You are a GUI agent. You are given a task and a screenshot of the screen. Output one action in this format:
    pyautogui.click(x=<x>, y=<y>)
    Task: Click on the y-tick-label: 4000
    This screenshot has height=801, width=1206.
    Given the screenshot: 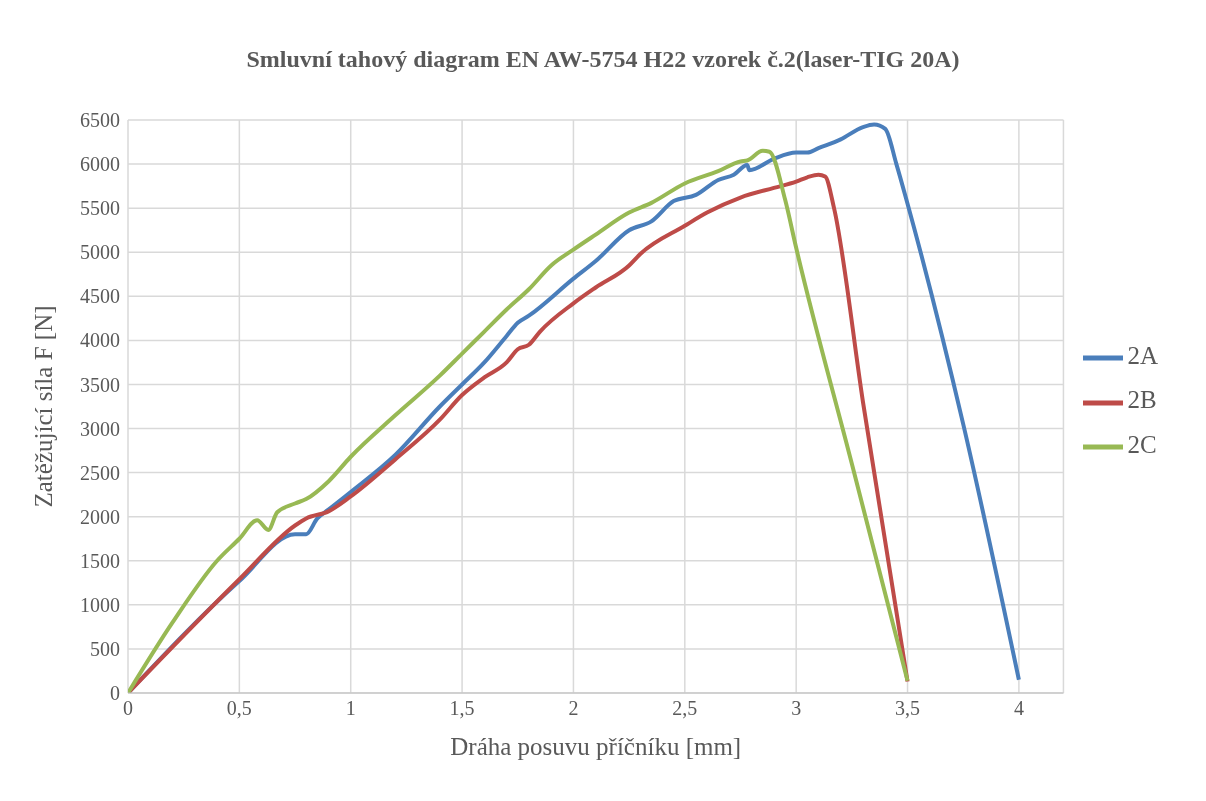 What is the action you would take?
    pyautogui.click(x=100, y=340)
    